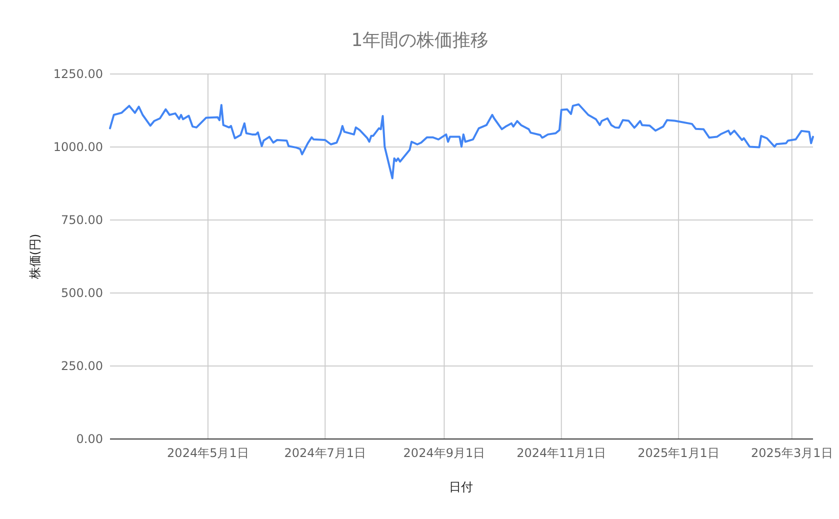 Image resolution: width=839 pixels, height=519 pixels. I want to click on x-axis-title: 日付, so click(461, 487).